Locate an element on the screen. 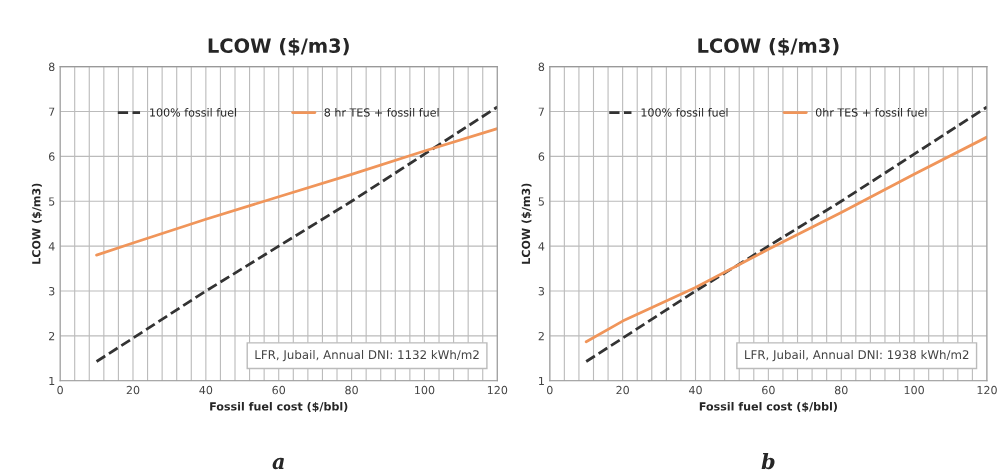 This screenshot has width=1002, height=476. annotation: LFR, Jubail, Annual DNI: 1132 kWh/m2 is located at coordinates (367, 355).